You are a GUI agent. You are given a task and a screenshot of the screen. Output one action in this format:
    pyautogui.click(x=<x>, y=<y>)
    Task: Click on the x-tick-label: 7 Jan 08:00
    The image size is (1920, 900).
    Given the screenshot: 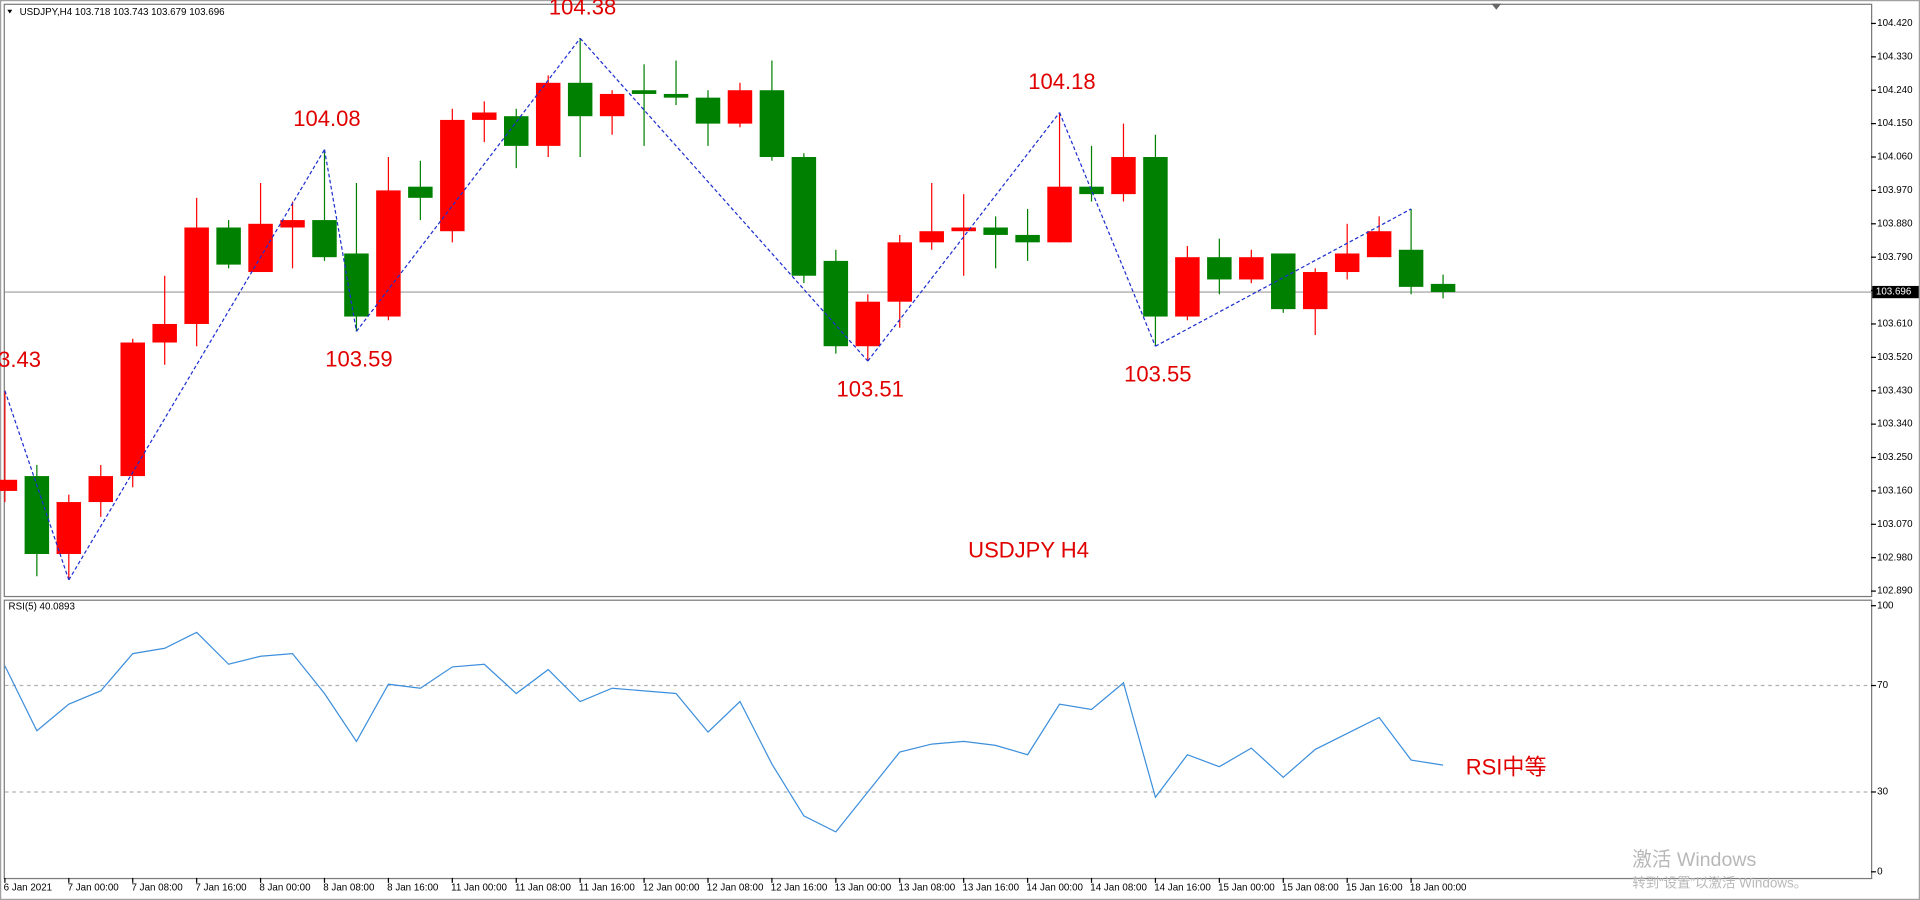 What is the action you would take?
    pyautogui.click(x=158, y=887)
    